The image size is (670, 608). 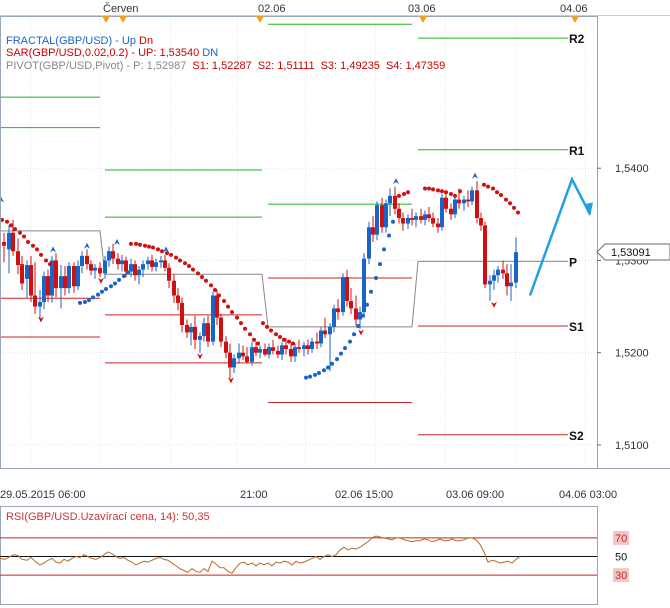 What do you see at coordinates (53, 249) in the screenshot?
I see `fractal-up-icon` at bounding box center [53, 249].